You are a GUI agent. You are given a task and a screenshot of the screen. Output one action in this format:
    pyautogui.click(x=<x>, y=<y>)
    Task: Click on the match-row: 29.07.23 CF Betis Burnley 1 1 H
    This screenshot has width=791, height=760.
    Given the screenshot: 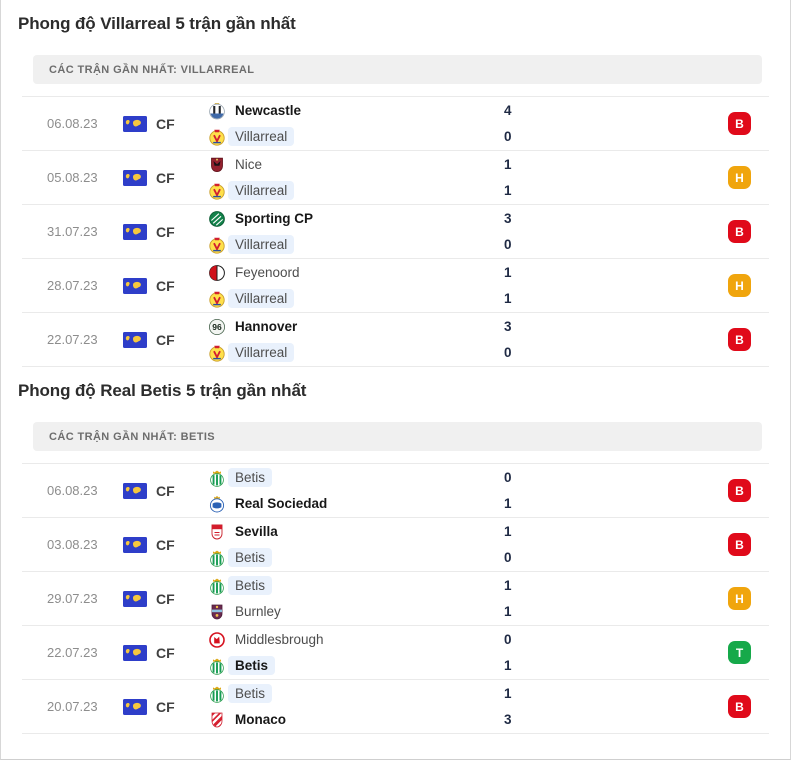 What is the action you would take?
    pyautogui.click(x=395, y=599)
    